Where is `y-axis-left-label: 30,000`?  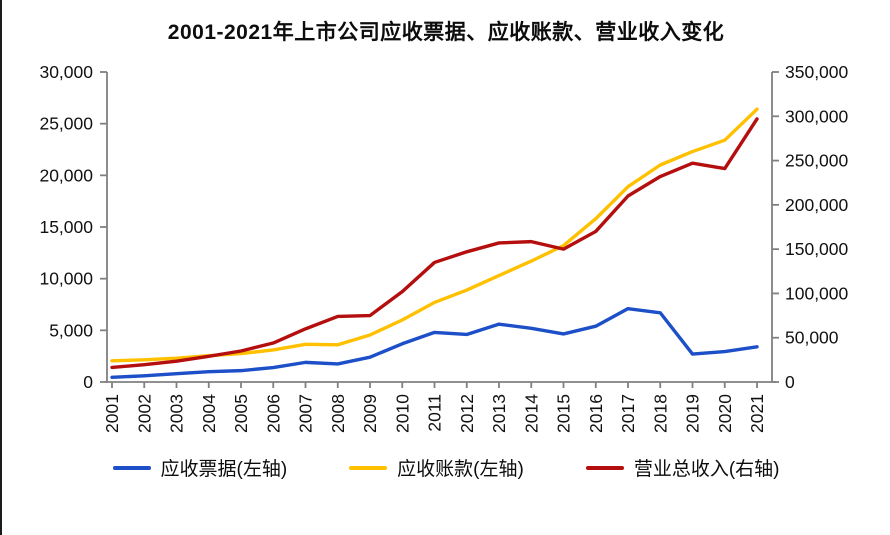 y-axis-left-label: 30,000 is located at coordinates (66, 72).